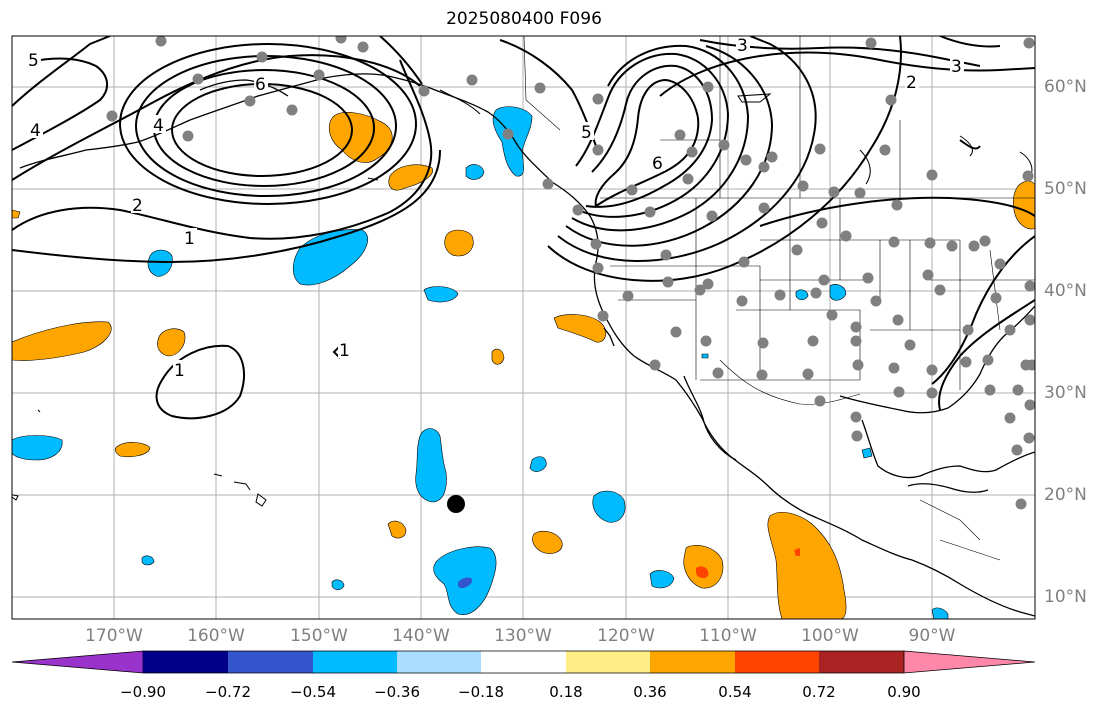 The width and height of the screenshot is (1105, 712). What do you see at coordinates (728, 636) in the screenshot?
I see `lon-label-110w: 110°W` at bounding box center [728, 636].